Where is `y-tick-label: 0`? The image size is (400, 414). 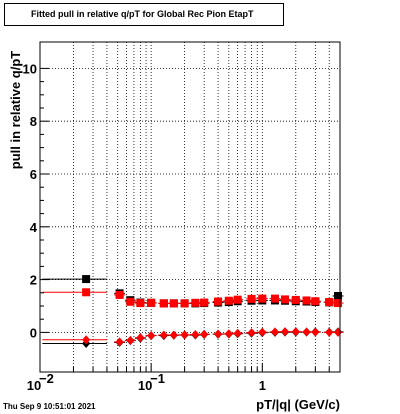
y-tick-label: 0 is located at coordinates (33, 332).